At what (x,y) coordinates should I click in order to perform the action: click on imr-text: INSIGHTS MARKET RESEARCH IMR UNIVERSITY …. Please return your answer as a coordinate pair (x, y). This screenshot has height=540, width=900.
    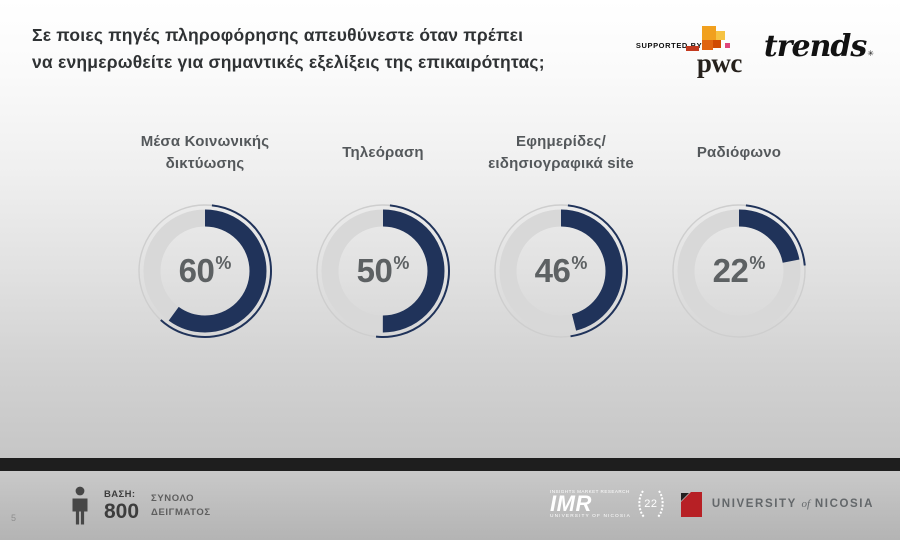
    Looking at the image, I should click on (590, 504).